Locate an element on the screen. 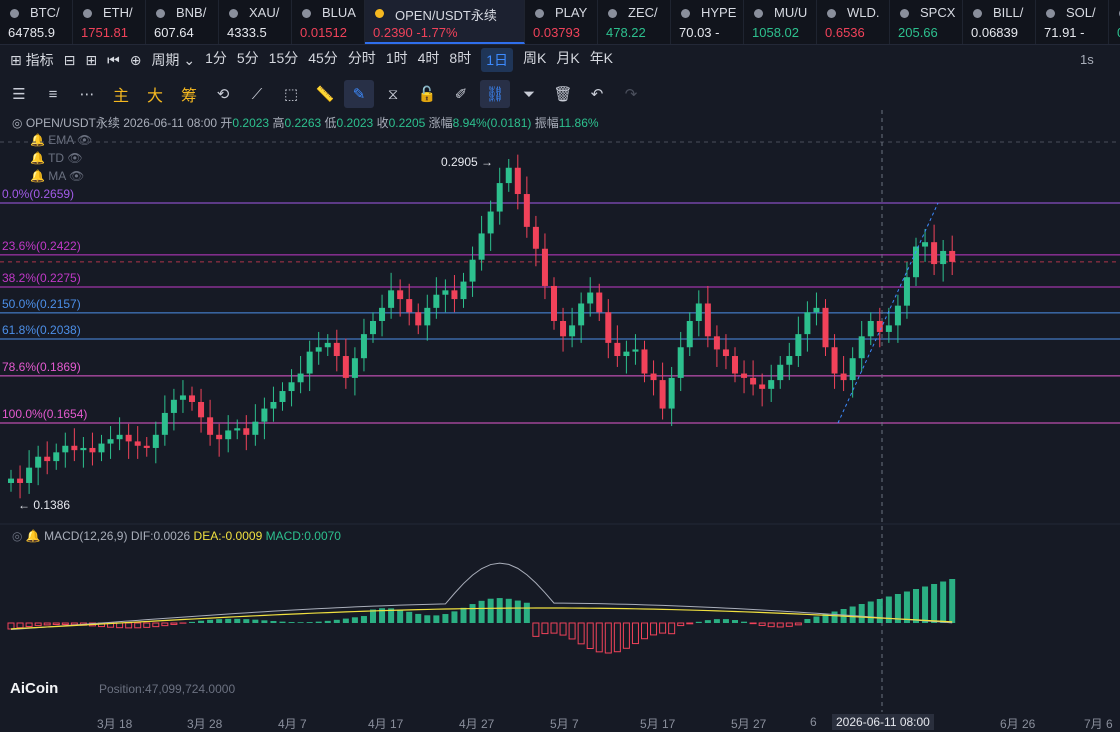 This screenshot has height=732, width=1120. ticker-symbol: ETH/ is located at coordinates (118, 12).